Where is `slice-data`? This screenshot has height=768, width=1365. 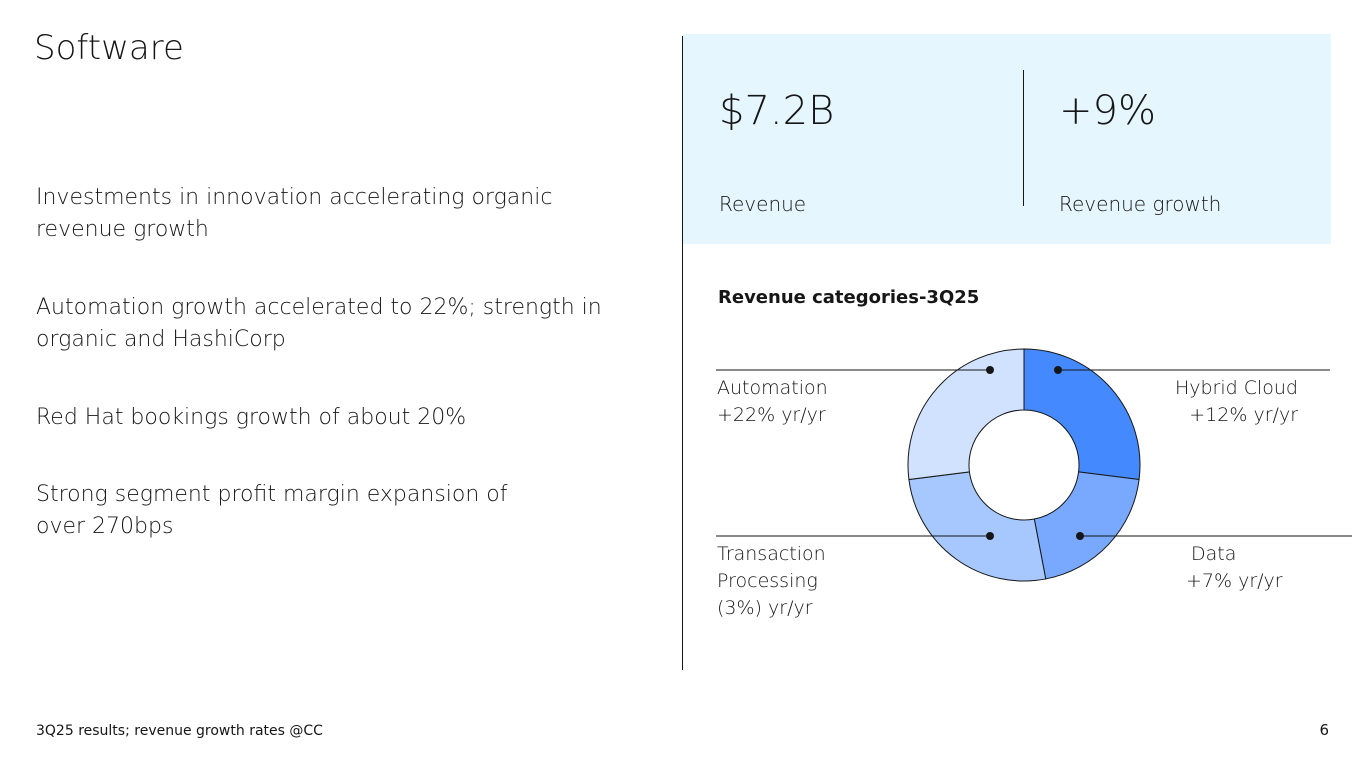 slice-data is located at coordinates (1086, 525).